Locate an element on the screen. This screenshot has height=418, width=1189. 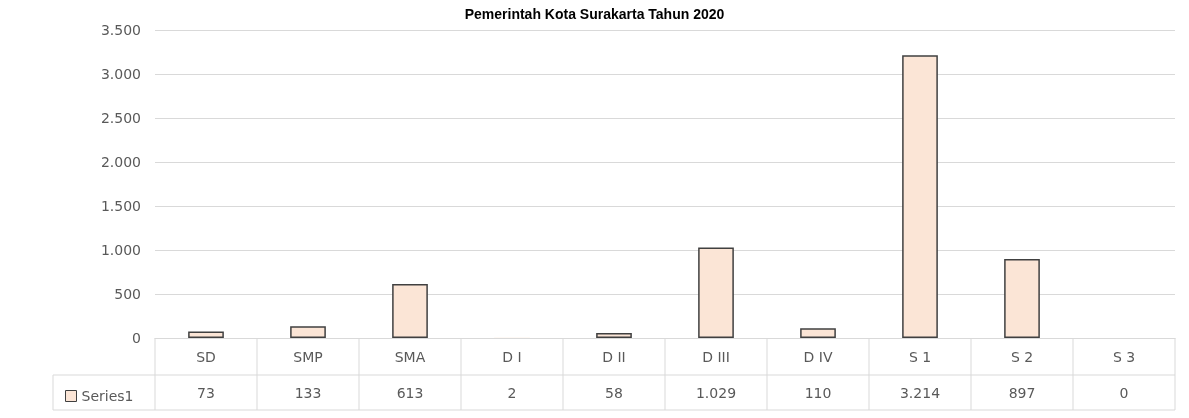
y-tick-label: 2.500 is located at coordinates (120, 118).